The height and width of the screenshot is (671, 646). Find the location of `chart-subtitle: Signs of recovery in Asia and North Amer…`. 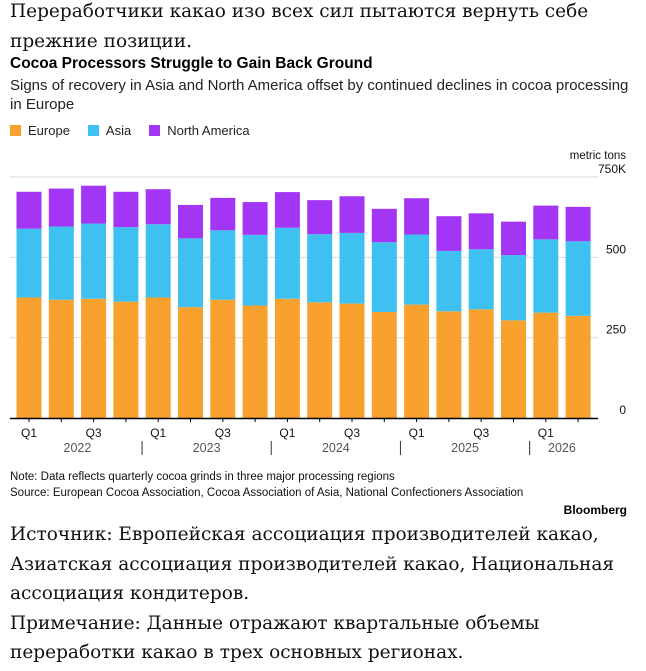

chart-subtitle: Signs of recovery in Asia and North Amer… is located at coordinates (319, 95).